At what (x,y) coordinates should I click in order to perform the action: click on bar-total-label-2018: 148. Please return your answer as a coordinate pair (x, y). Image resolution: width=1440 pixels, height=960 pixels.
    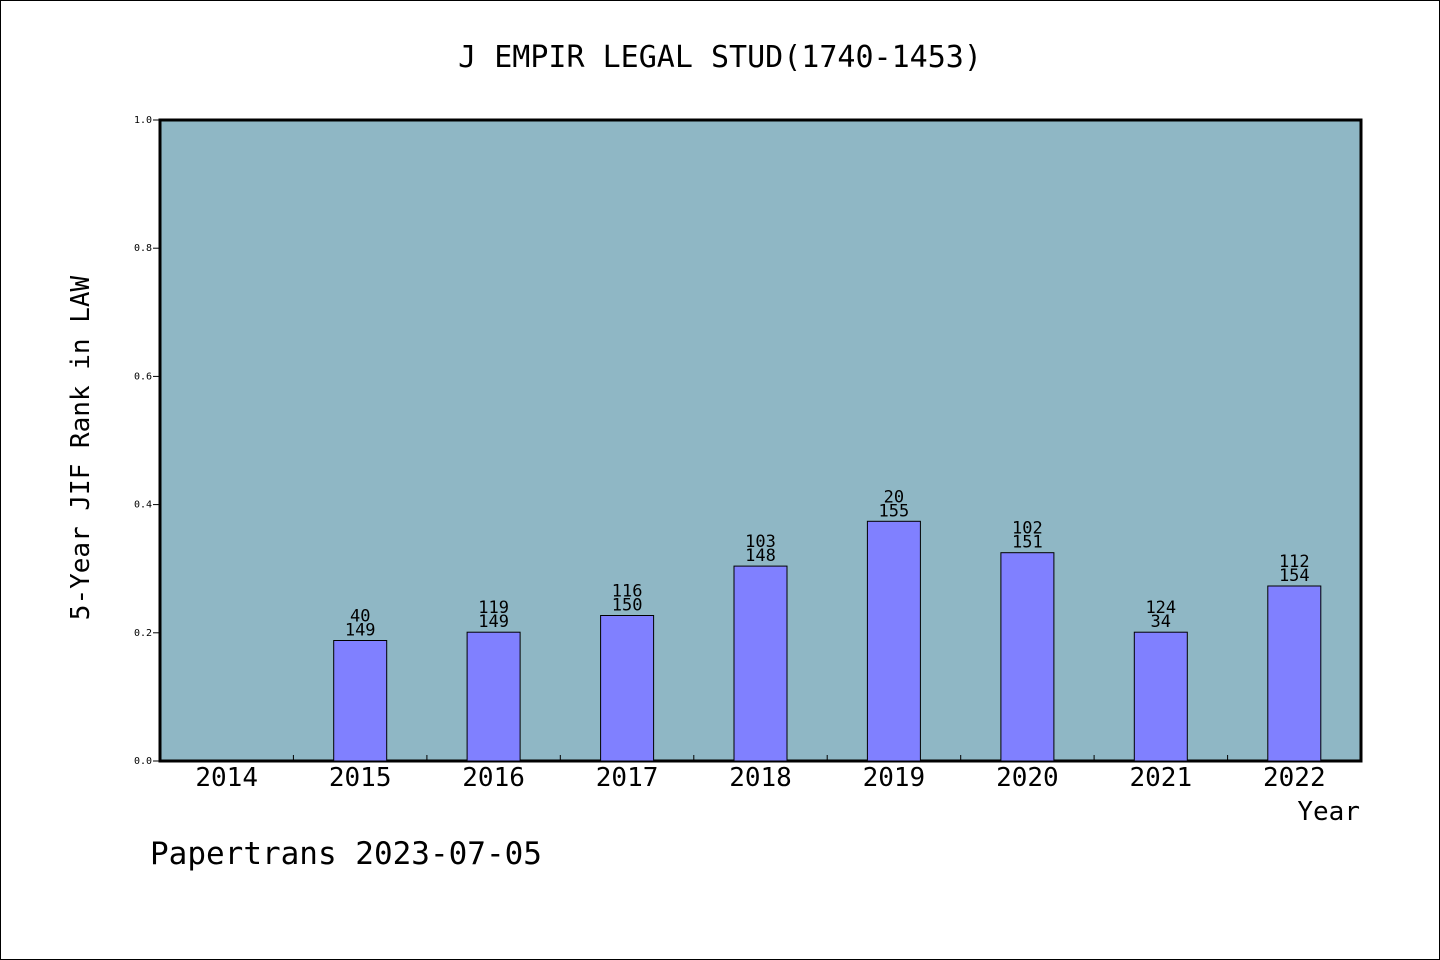
    Looking at the image, I should click on (760, 556).